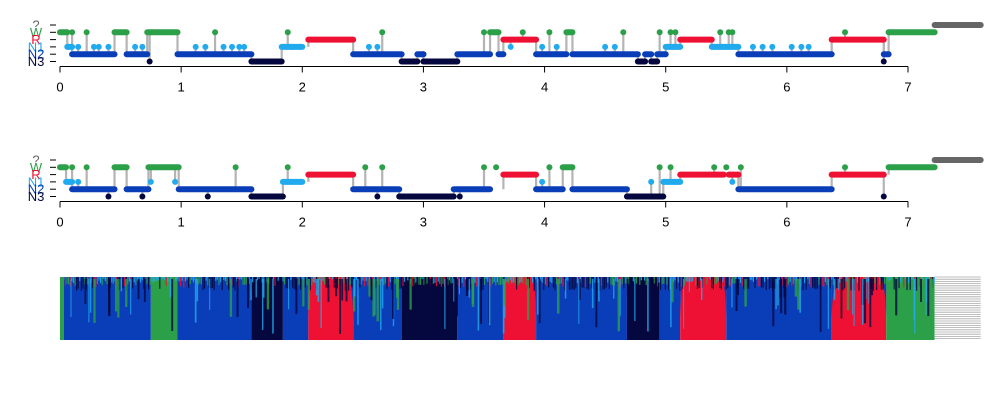  What do you see at coordinates (581, 308) in the screenshot?
I see `probability-block-N2` at bounding box center [581, 308].